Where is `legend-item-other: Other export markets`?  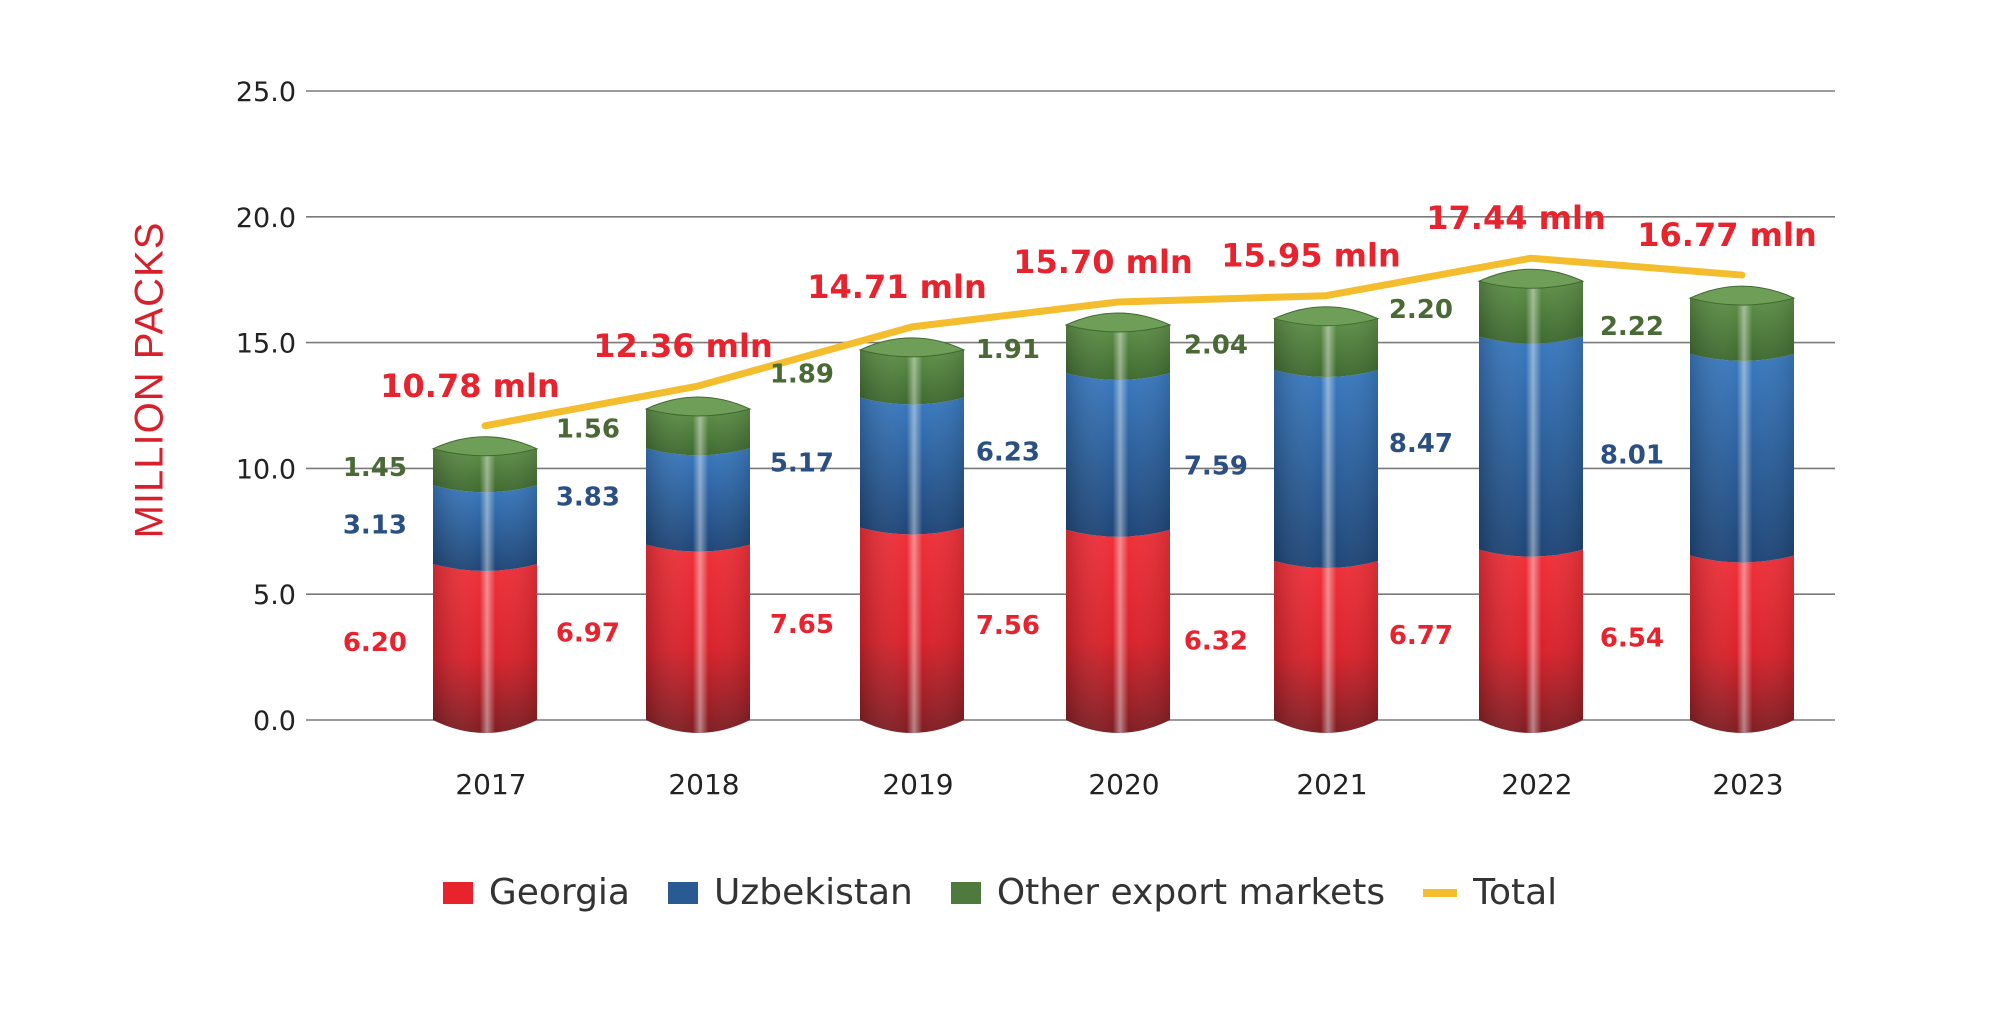
legend-item-other: Other export markets is located at coordinates (1168, 892).